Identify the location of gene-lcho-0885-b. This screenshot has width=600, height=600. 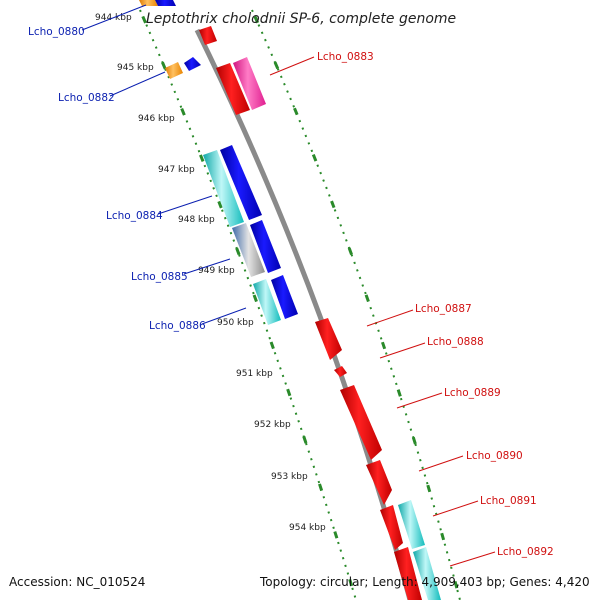
(265, 246).